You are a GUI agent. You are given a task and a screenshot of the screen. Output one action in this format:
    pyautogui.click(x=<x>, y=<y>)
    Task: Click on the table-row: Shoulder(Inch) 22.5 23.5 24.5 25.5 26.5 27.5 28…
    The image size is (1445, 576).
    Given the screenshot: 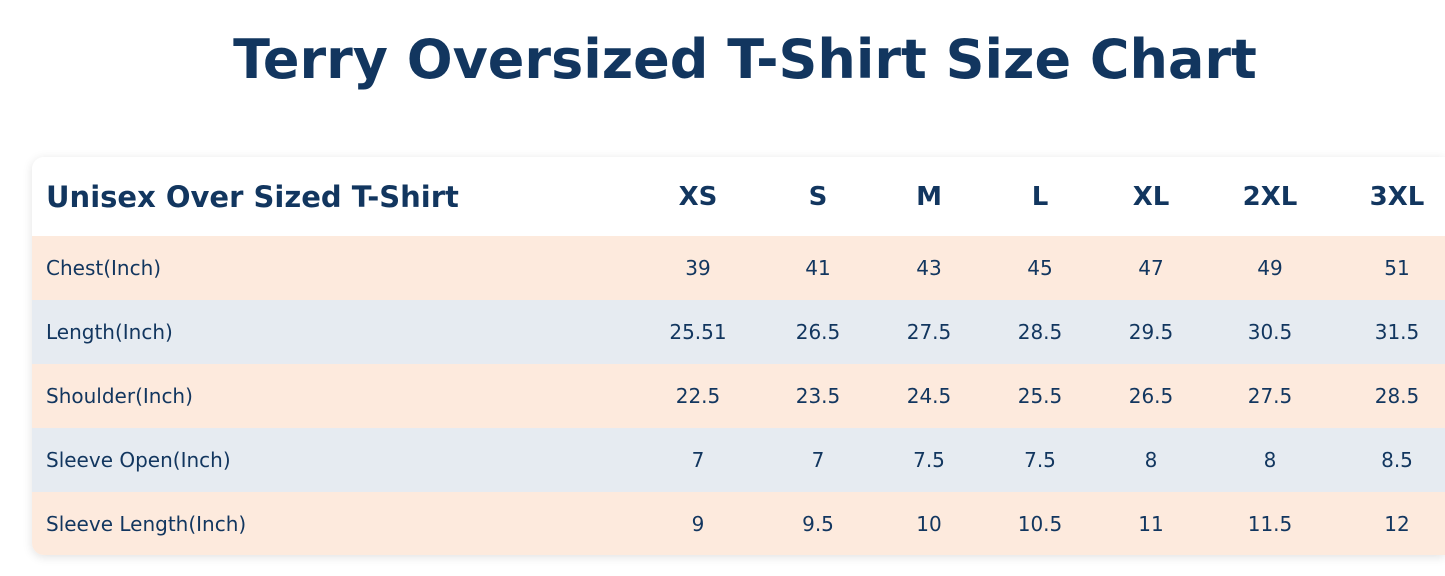 What is the action you would take?
    pyautogui.click(x=738, y=396)
    